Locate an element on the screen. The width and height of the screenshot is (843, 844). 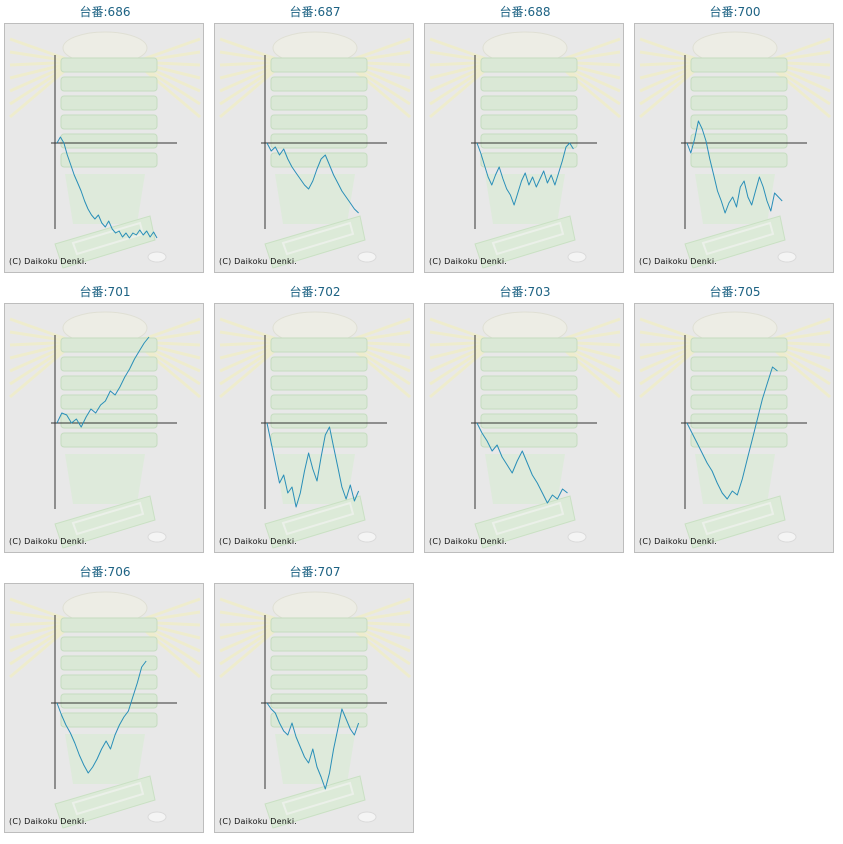
chart-title: 台番:702 is located at coordinates (315, 292).